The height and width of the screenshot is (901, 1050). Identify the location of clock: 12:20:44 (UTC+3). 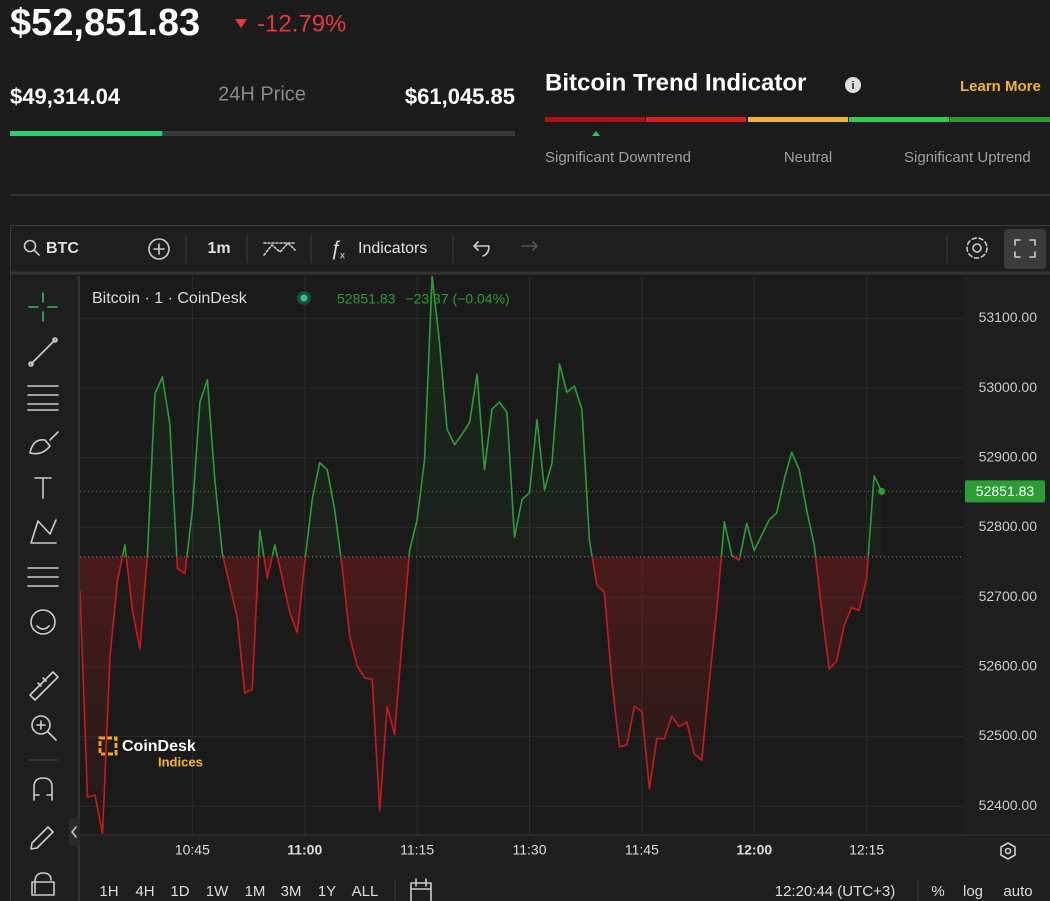
(835, 891).